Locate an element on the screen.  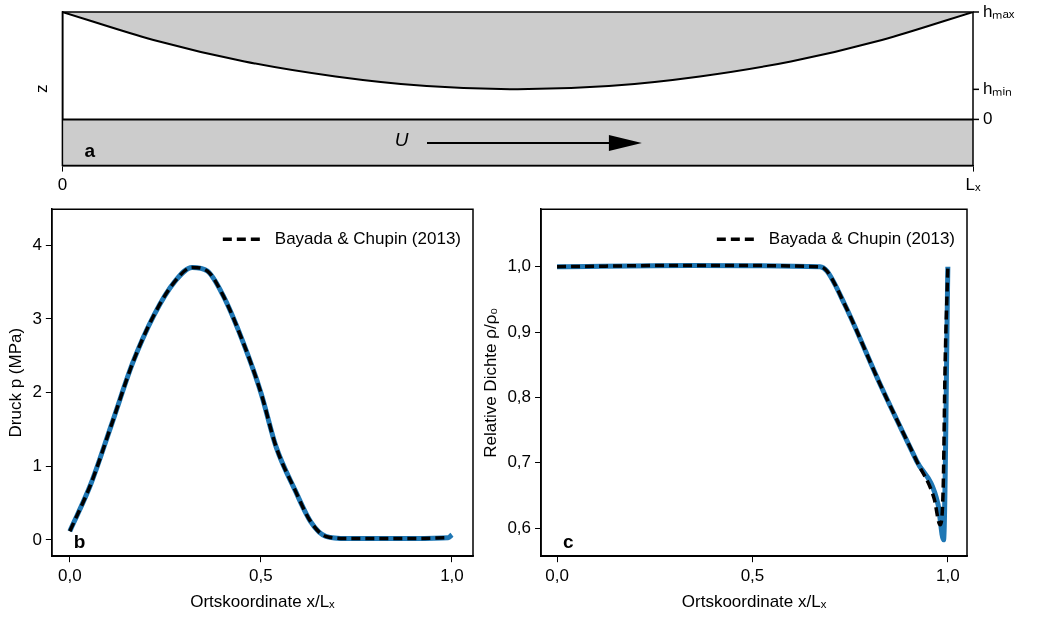
y-tick-label: 0,9 is located at coordinates (519, 331).